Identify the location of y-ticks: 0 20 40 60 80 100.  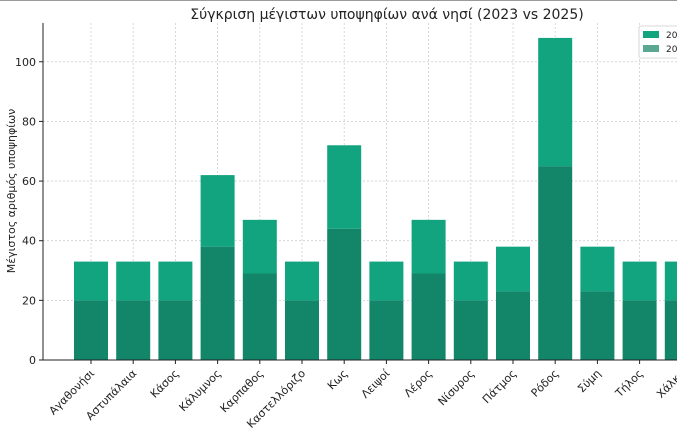
(29, 211).